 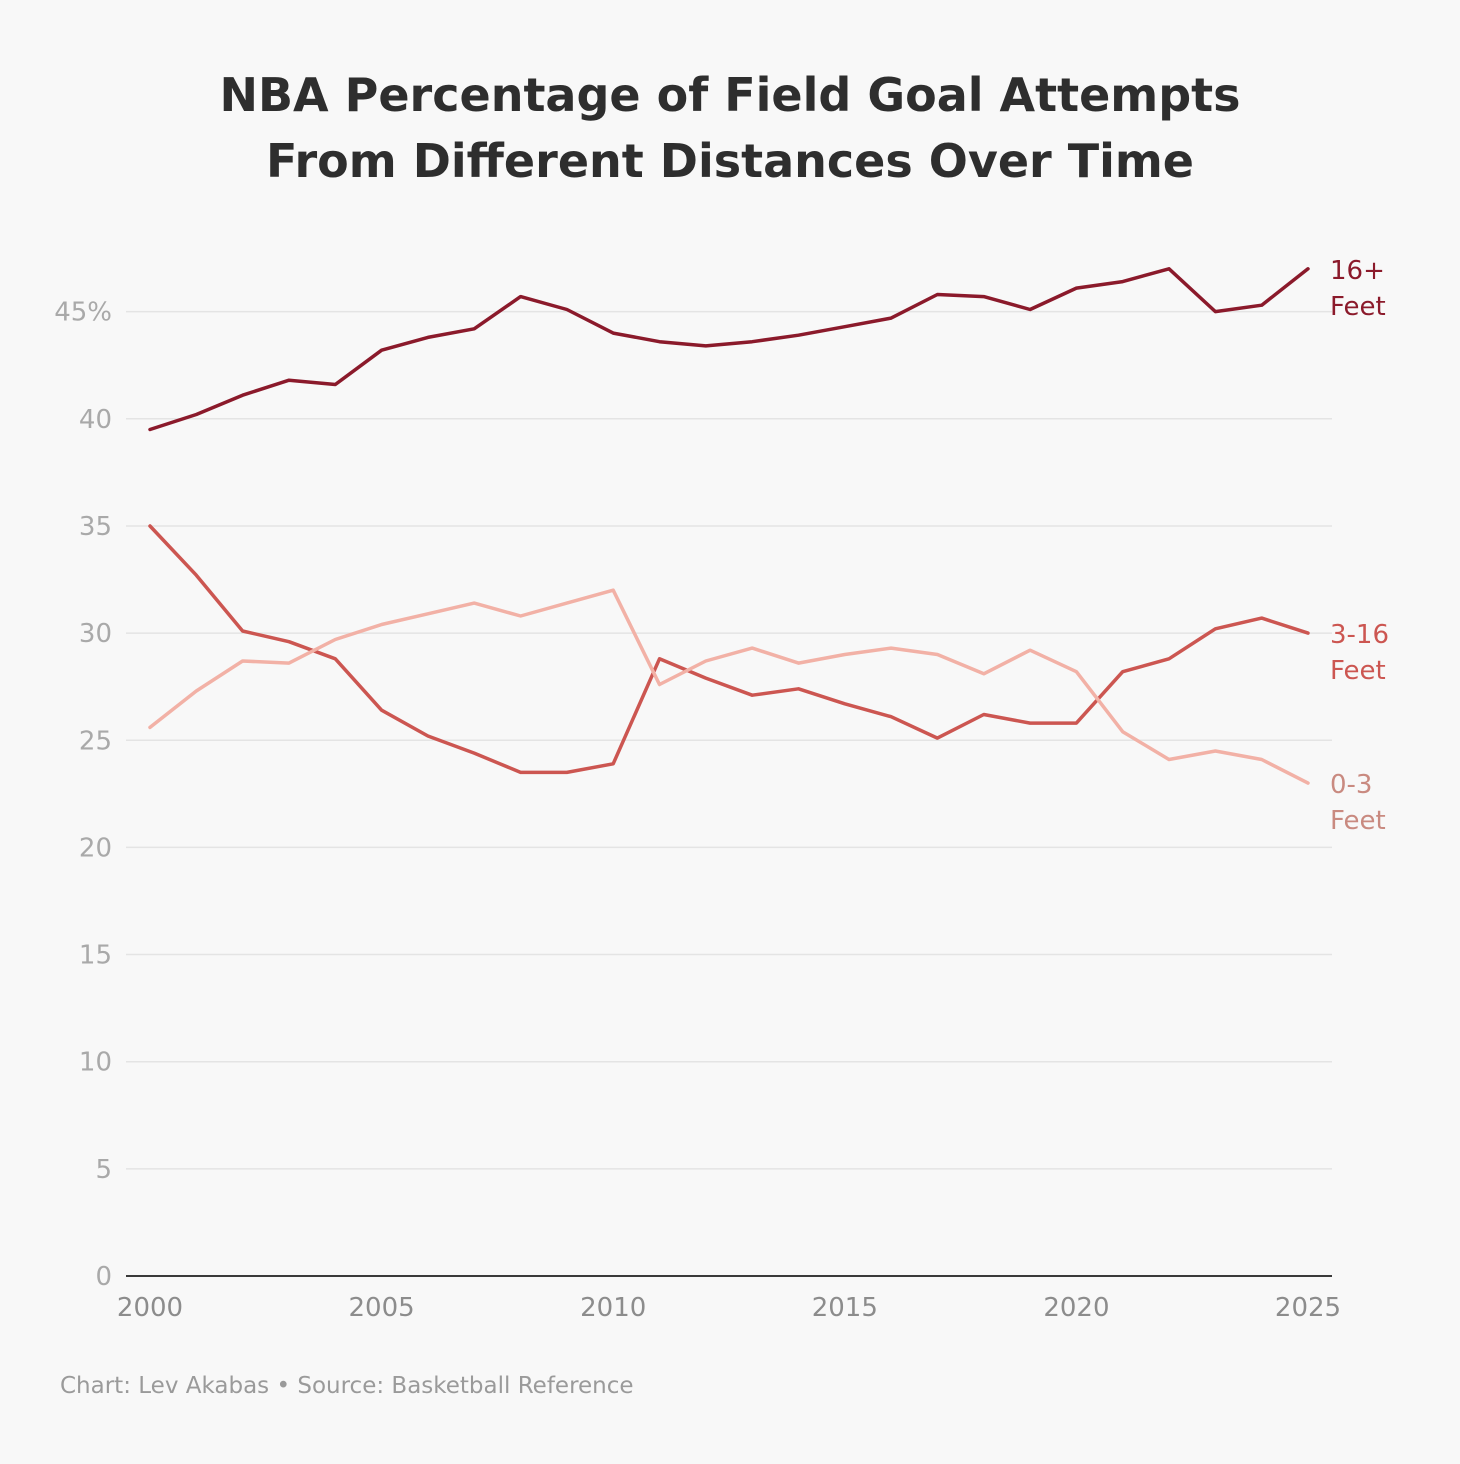 I want to click on series-label-2-line-1: Feet, so click(x=1358, y=821).